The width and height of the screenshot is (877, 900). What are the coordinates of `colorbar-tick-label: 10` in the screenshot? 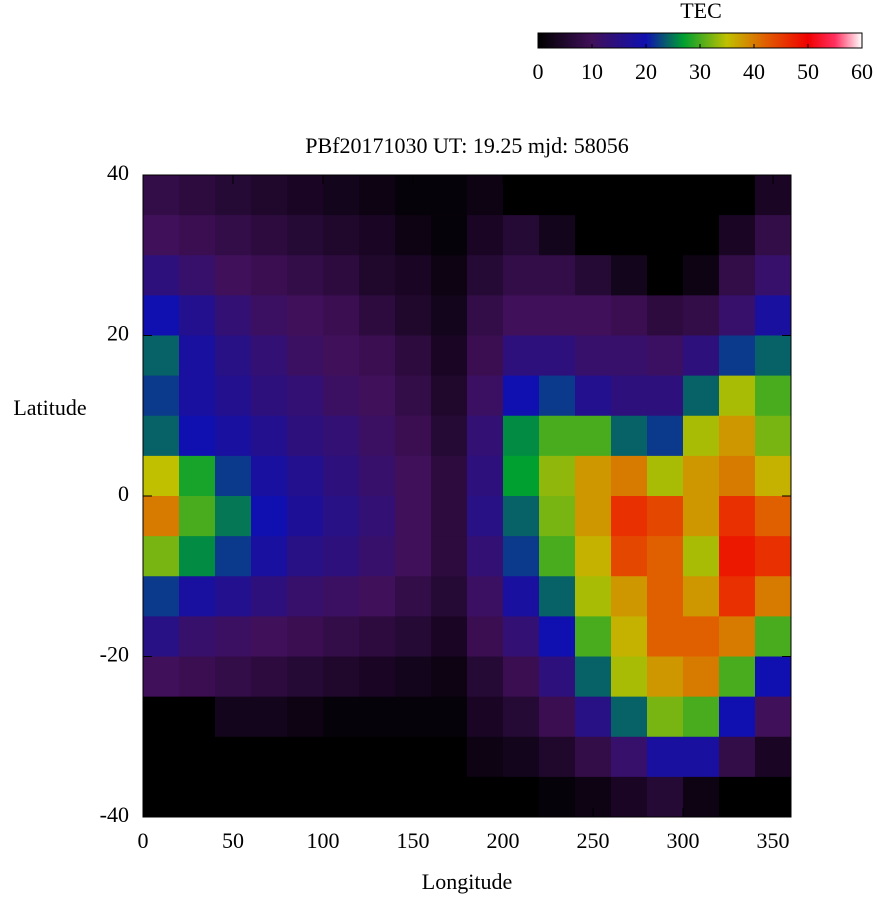 It's located at (592, 71).